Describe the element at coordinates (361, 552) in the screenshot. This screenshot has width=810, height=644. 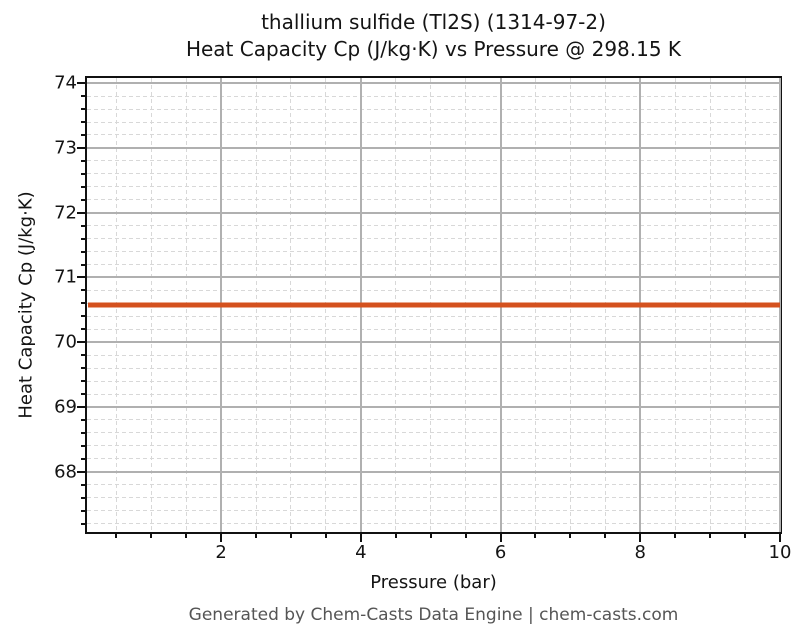
I see `x-tick-label: 4` at that location.